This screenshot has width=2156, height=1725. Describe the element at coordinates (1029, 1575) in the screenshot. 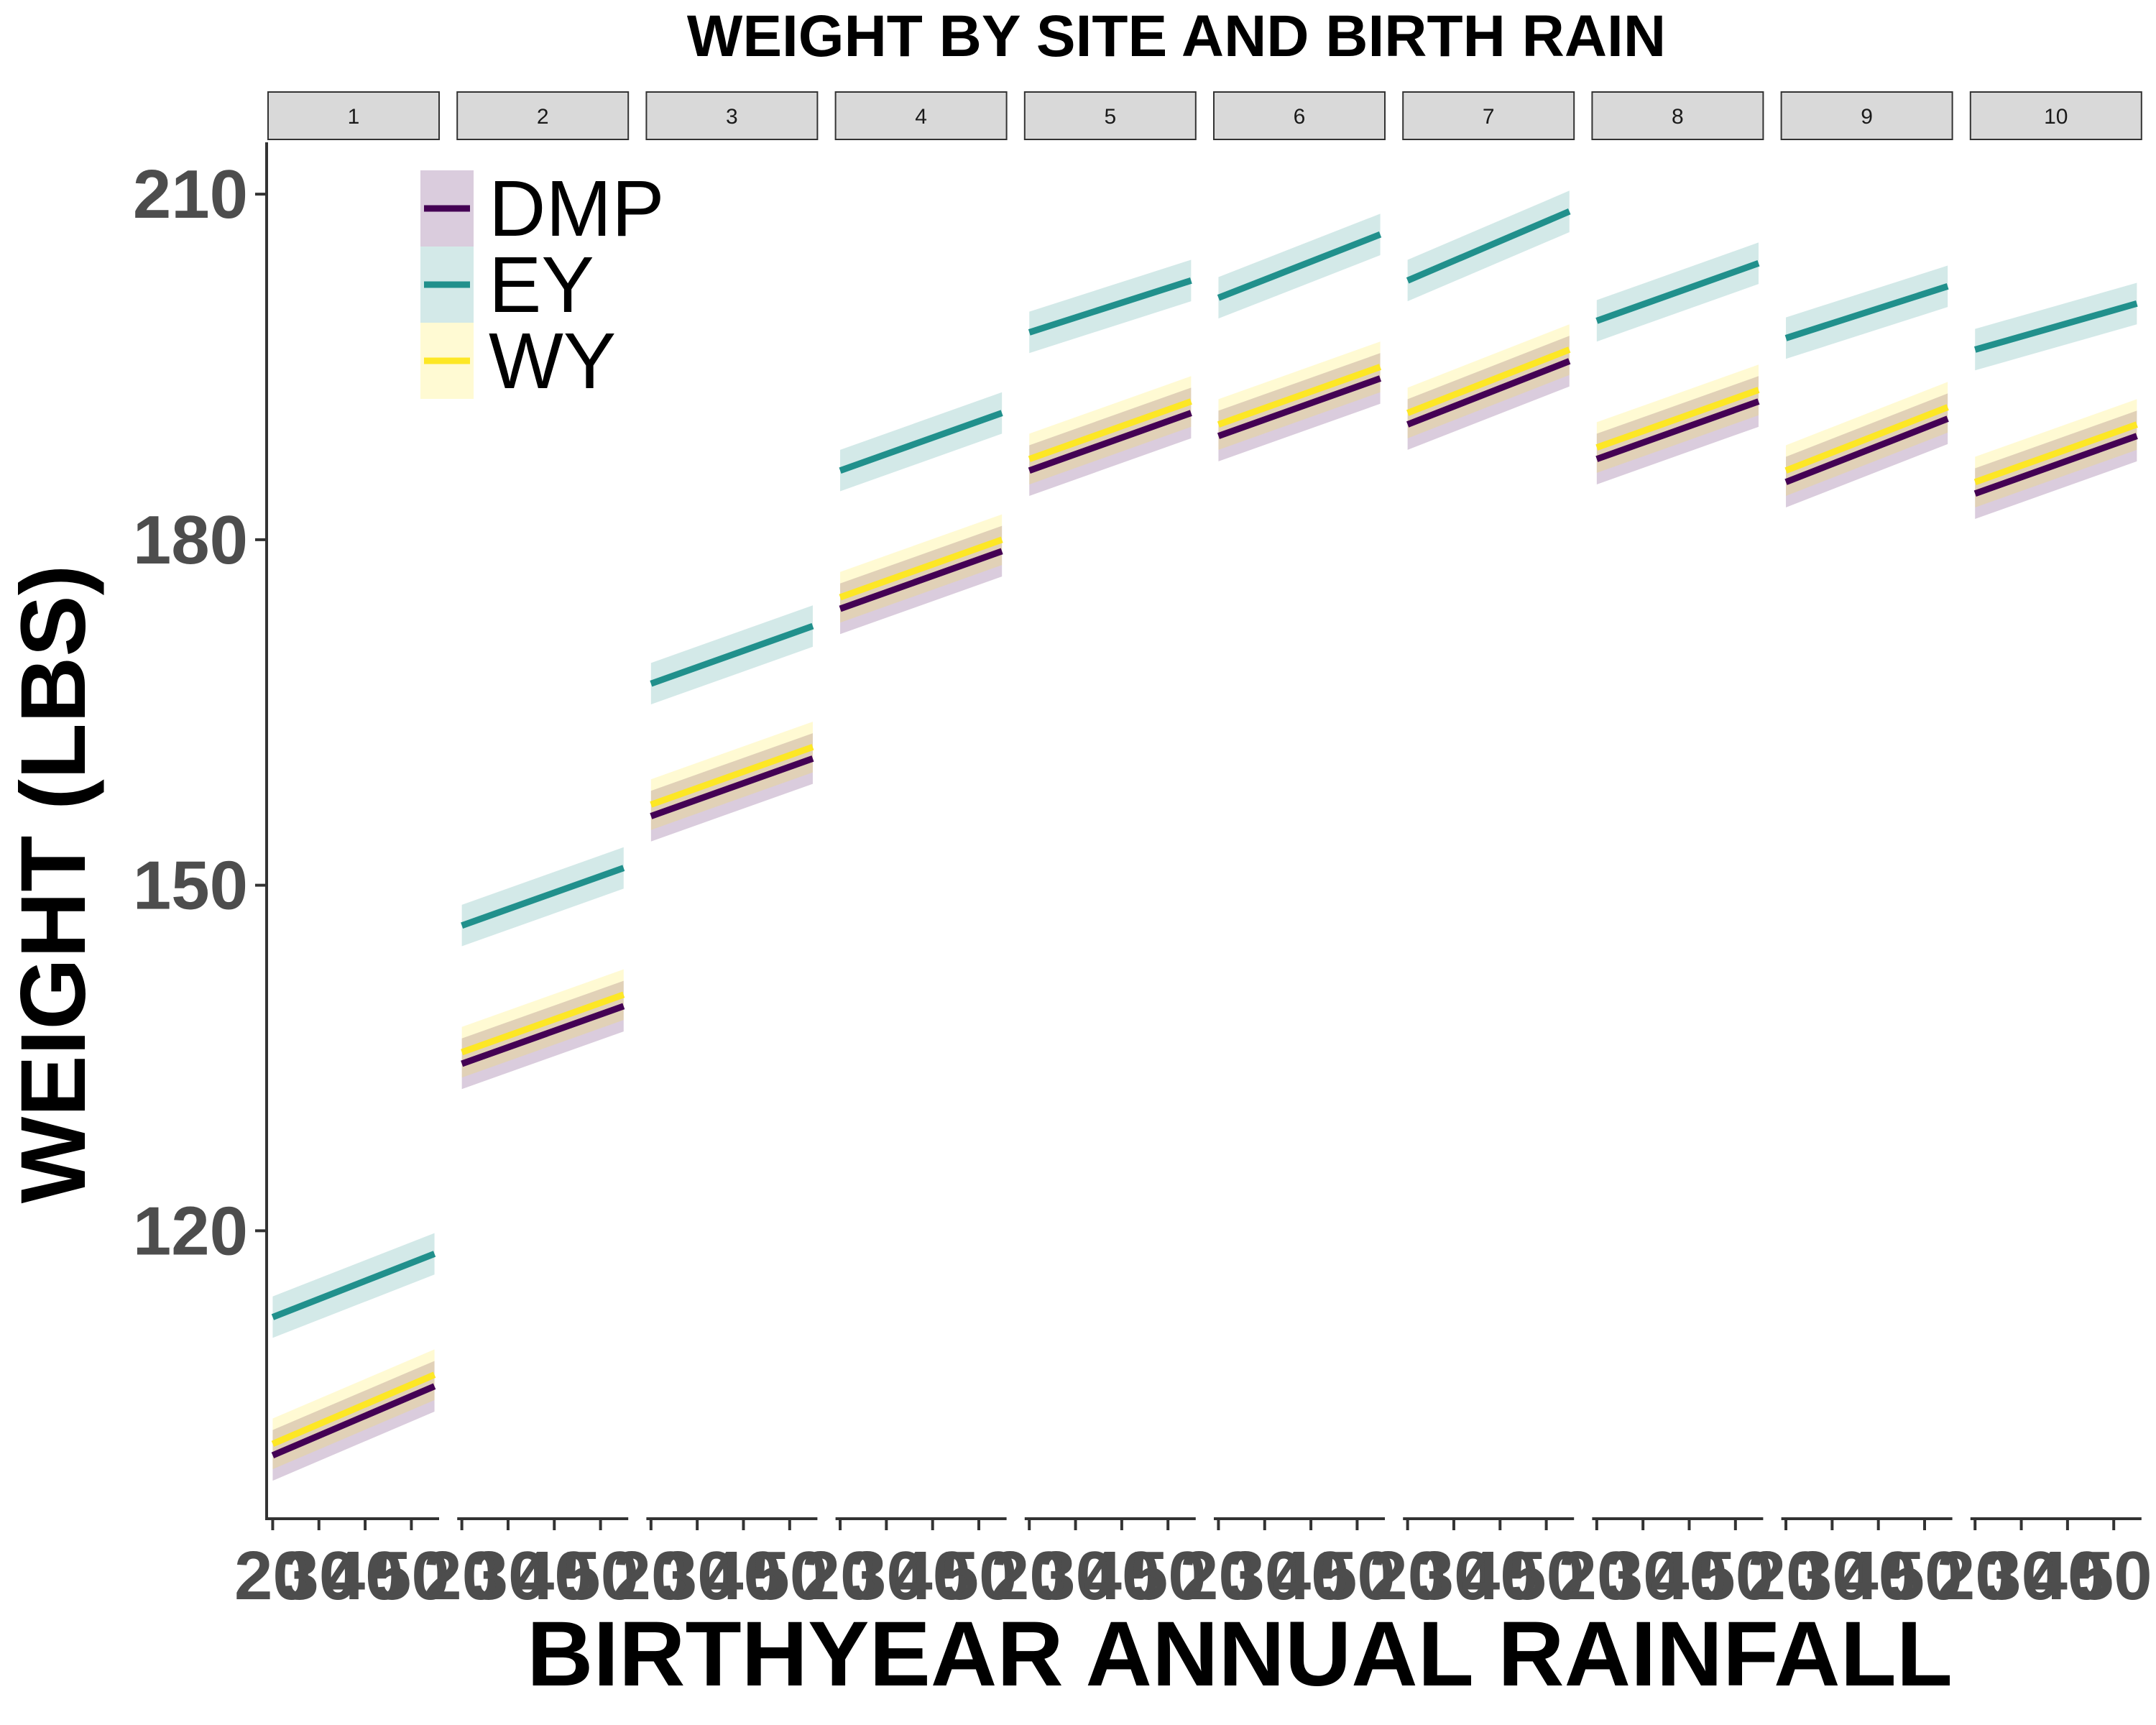

I see `x-tick-label-5-20: 20` at that location.